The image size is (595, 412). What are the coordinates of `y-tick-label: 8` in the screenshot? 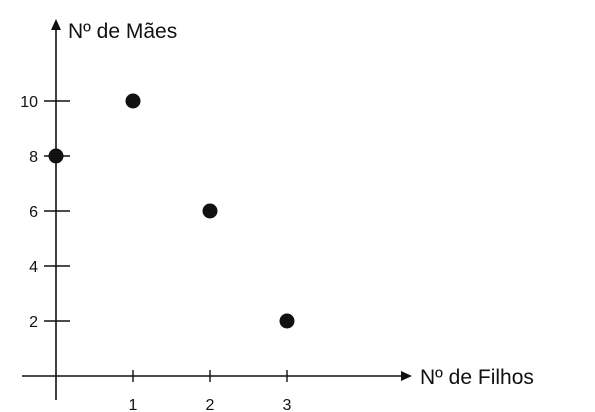 It's located at (33, 157).